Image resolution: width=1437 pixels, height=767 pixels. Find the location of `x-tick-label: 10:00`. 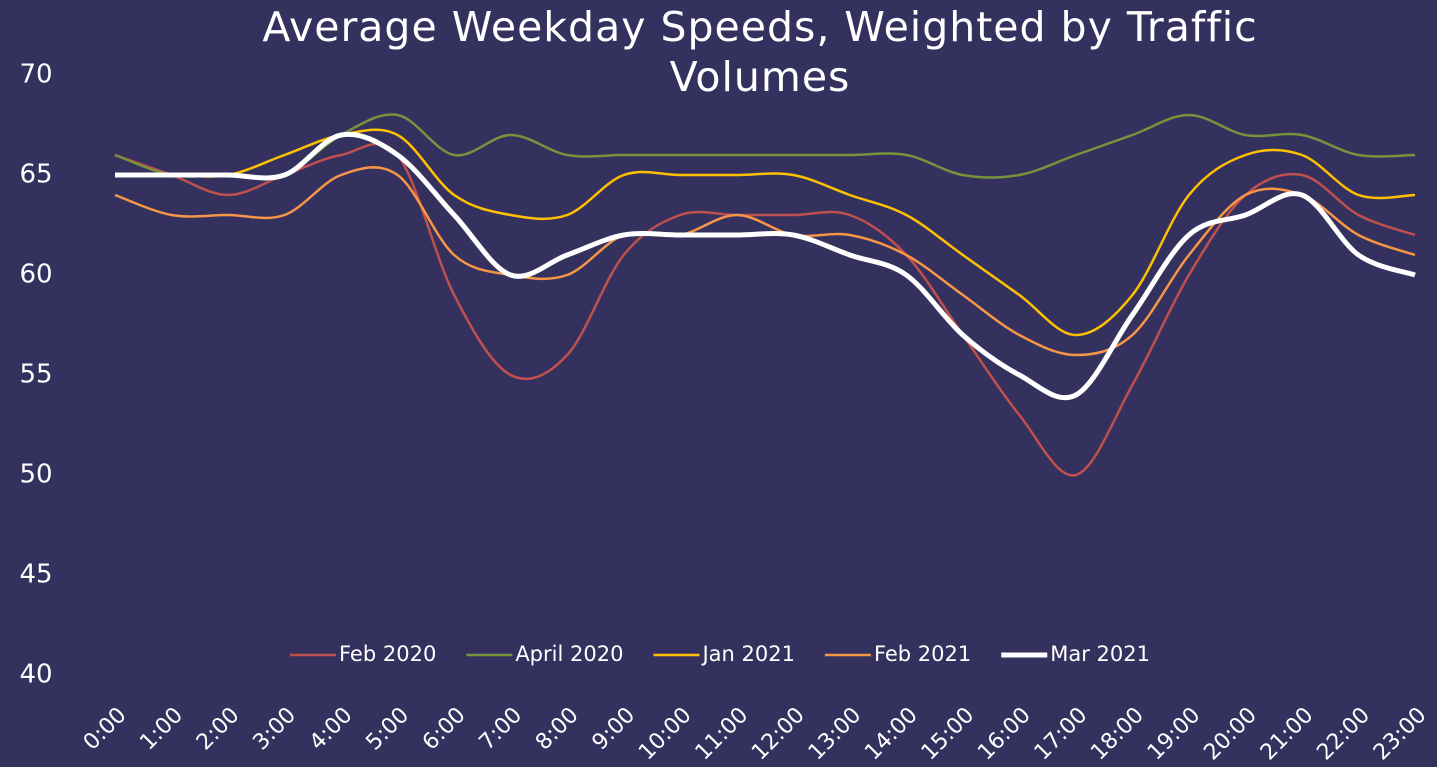

x-tick-label: 10:00 is located at coordinates (665, 734).